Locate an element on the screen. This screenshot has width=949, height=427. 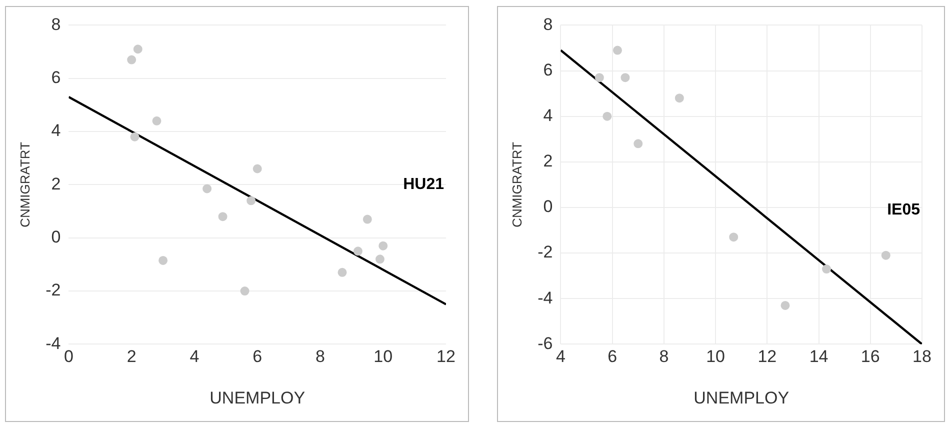
x-tick-label: 14 is located at coordinates (818, 356).